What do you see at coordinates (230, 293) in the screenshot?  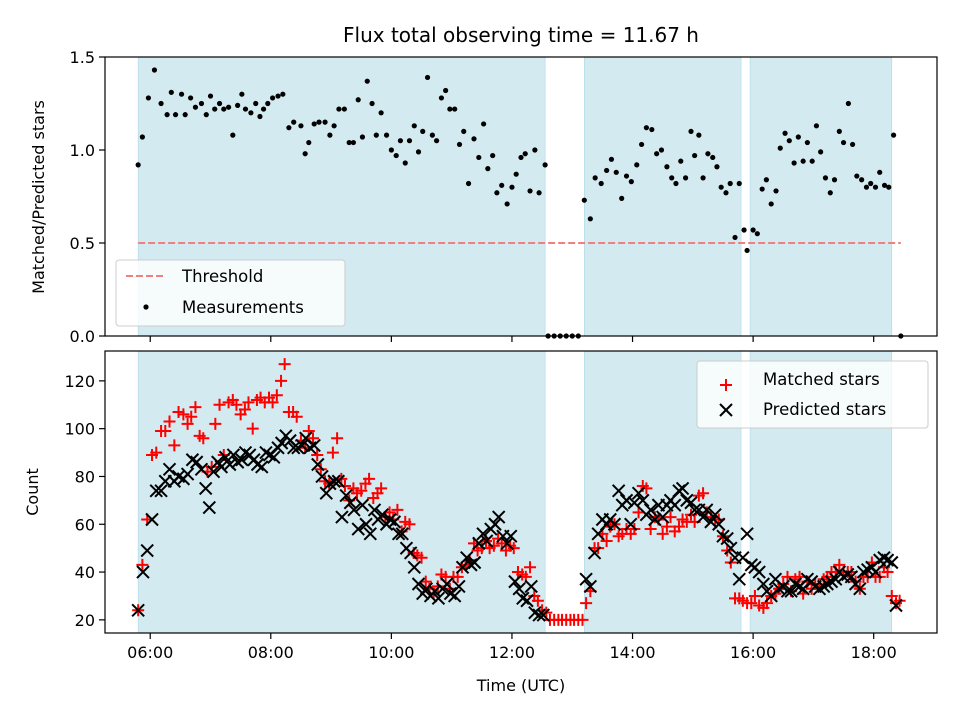 I see `top-legend: Threshold Measurements` at bounding box center [230, 293].